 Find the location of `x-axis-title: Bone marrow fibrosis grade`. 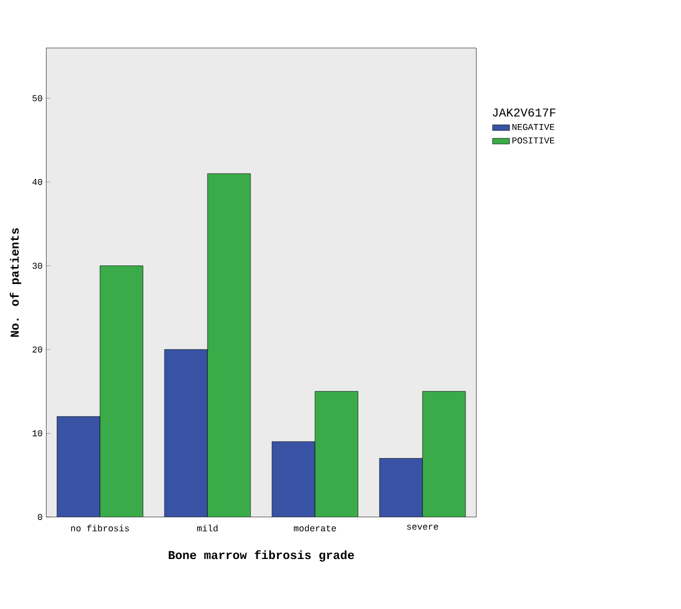

x-axis-title: Bone marrow fibrosis grade is located at coordinates (261, 556).